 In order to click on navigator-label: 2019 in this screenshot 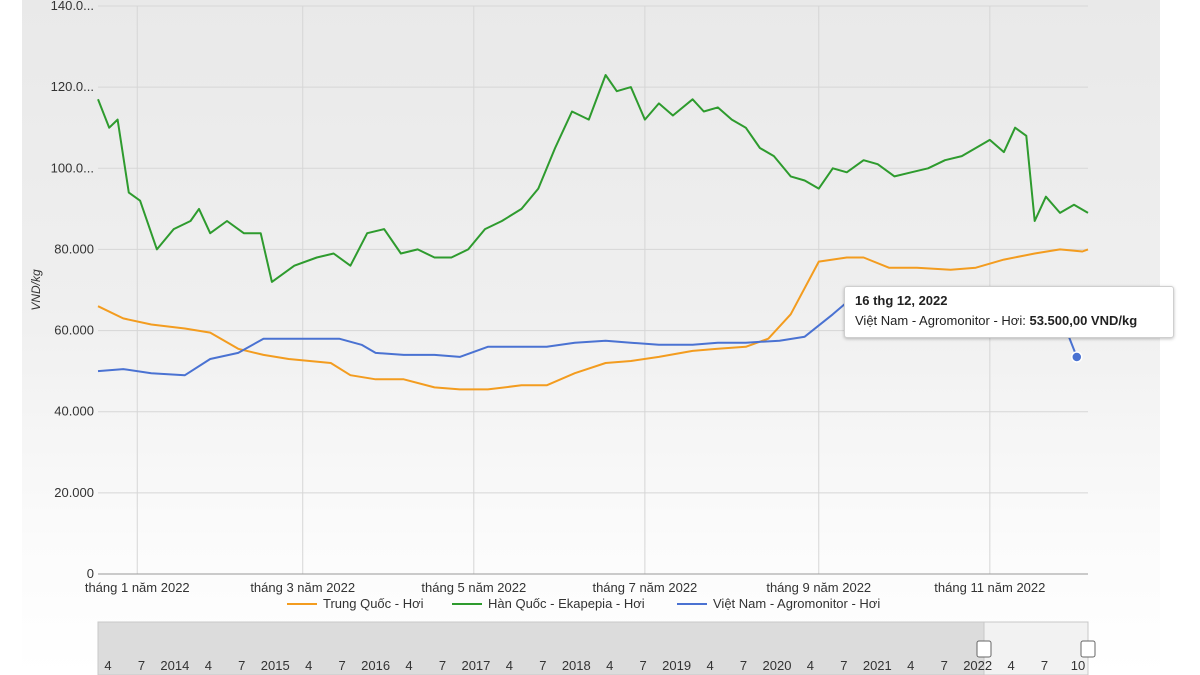, I will do `click(676, 665)`.